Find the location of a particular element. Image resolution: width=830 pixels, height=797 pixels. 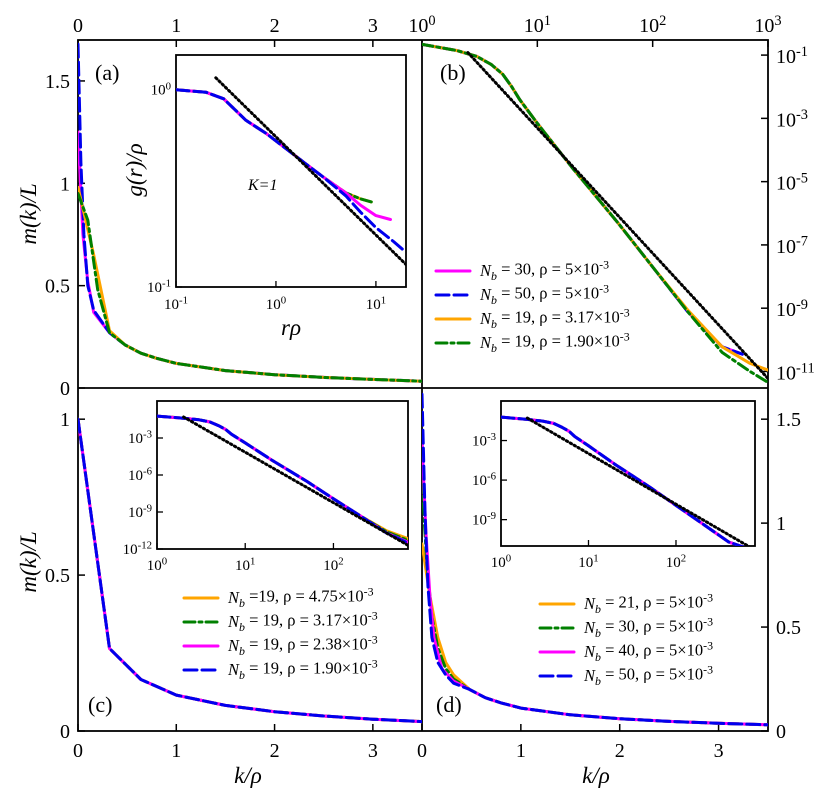

panel-d-inset-ytick-label: 10⁻⁶ is located at coordinates (484, 480).